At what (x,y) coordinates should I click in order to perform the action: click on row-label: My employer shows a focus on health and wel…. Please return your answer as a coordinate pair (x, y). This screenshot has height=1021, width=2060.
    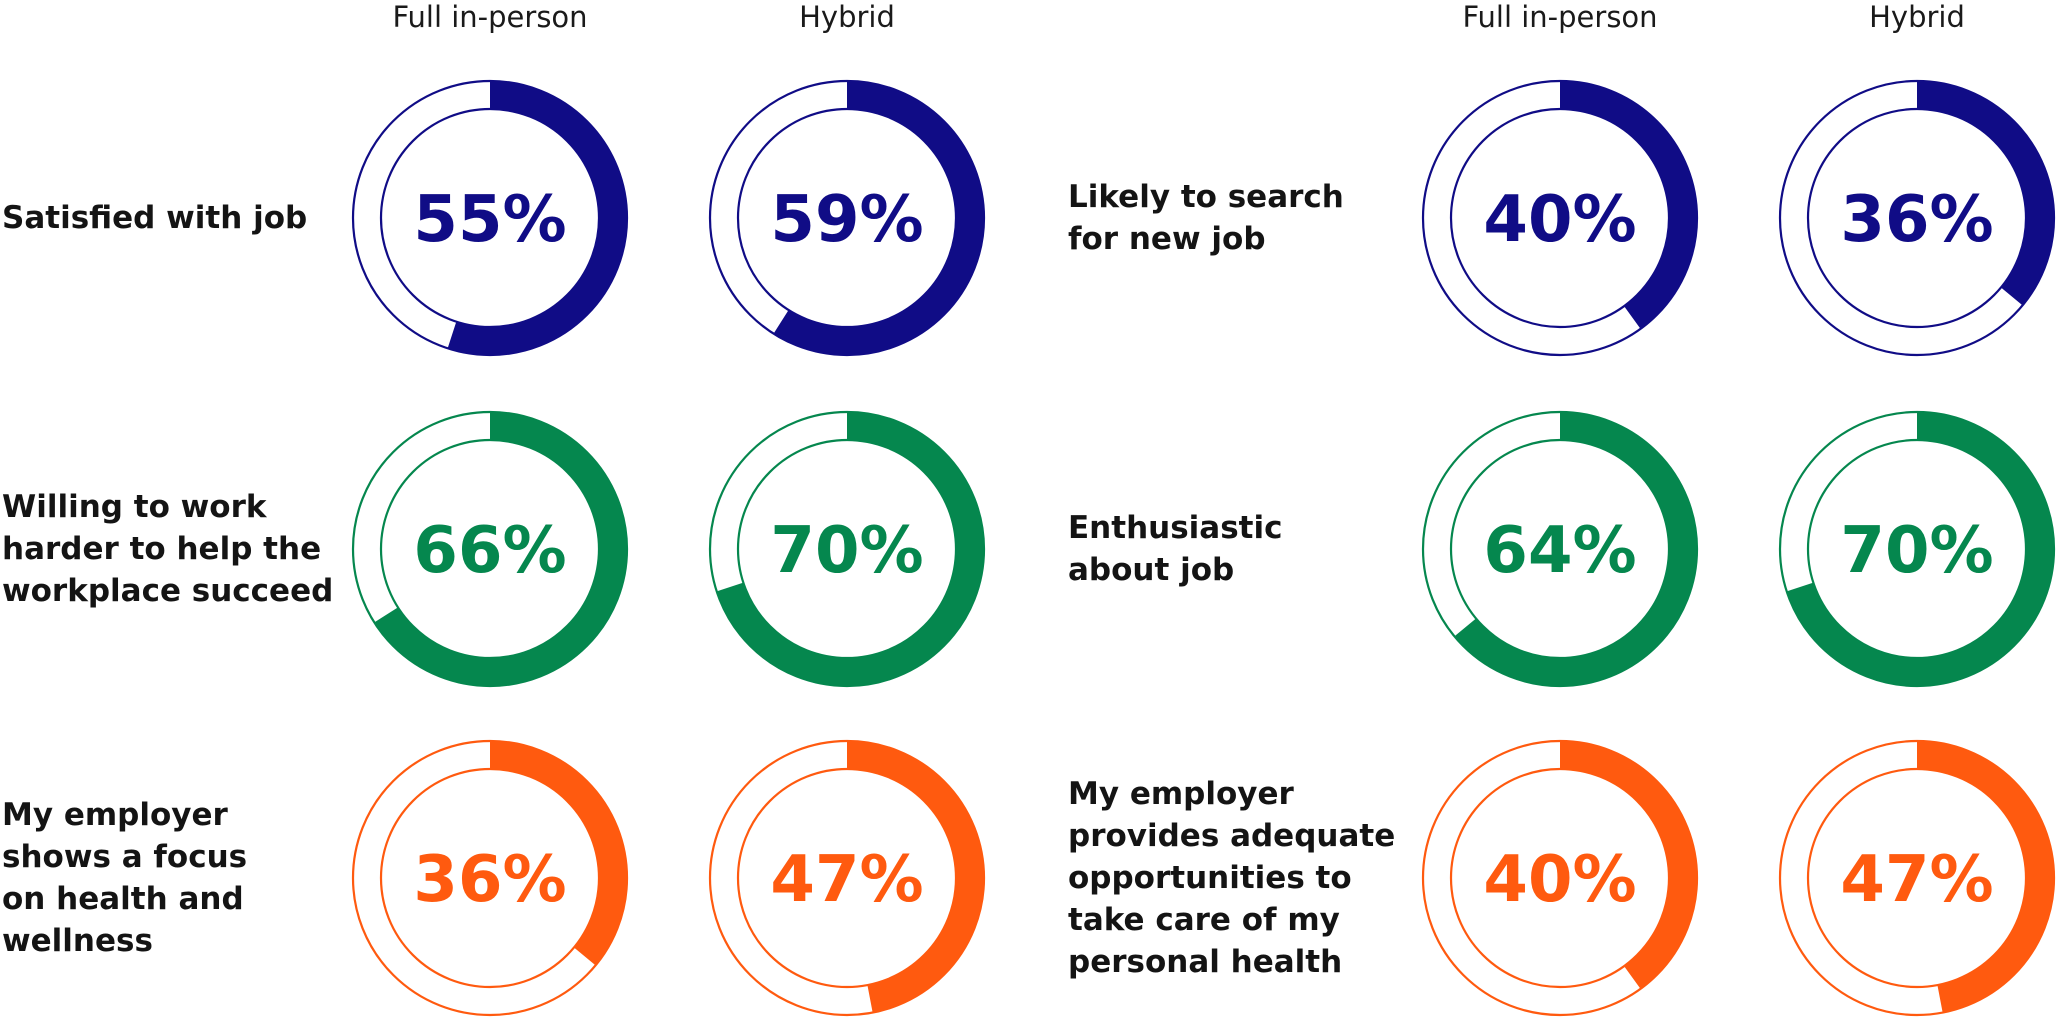
    Looking at the image, I should click on (162, 878).